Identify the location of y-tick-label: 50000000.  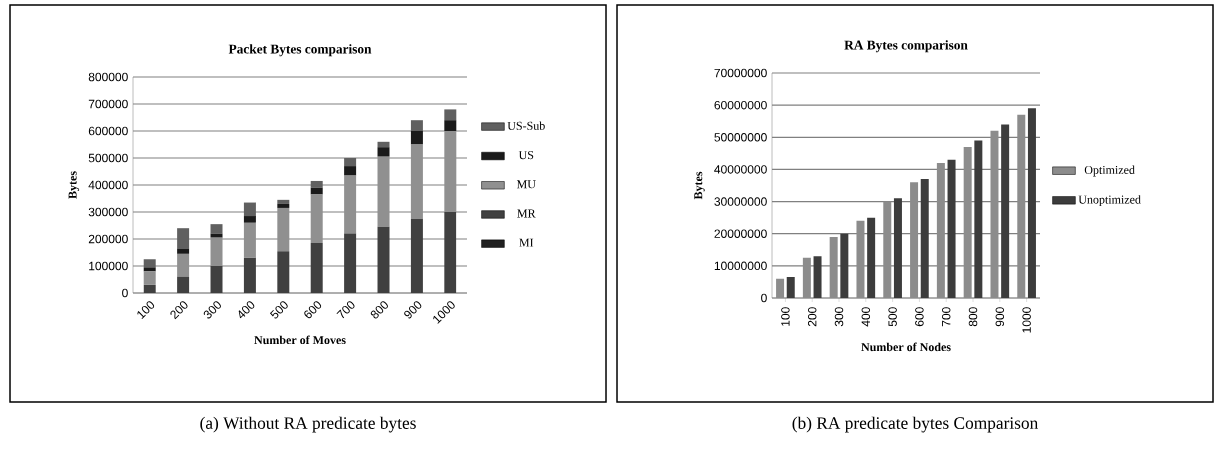
(740, 137).